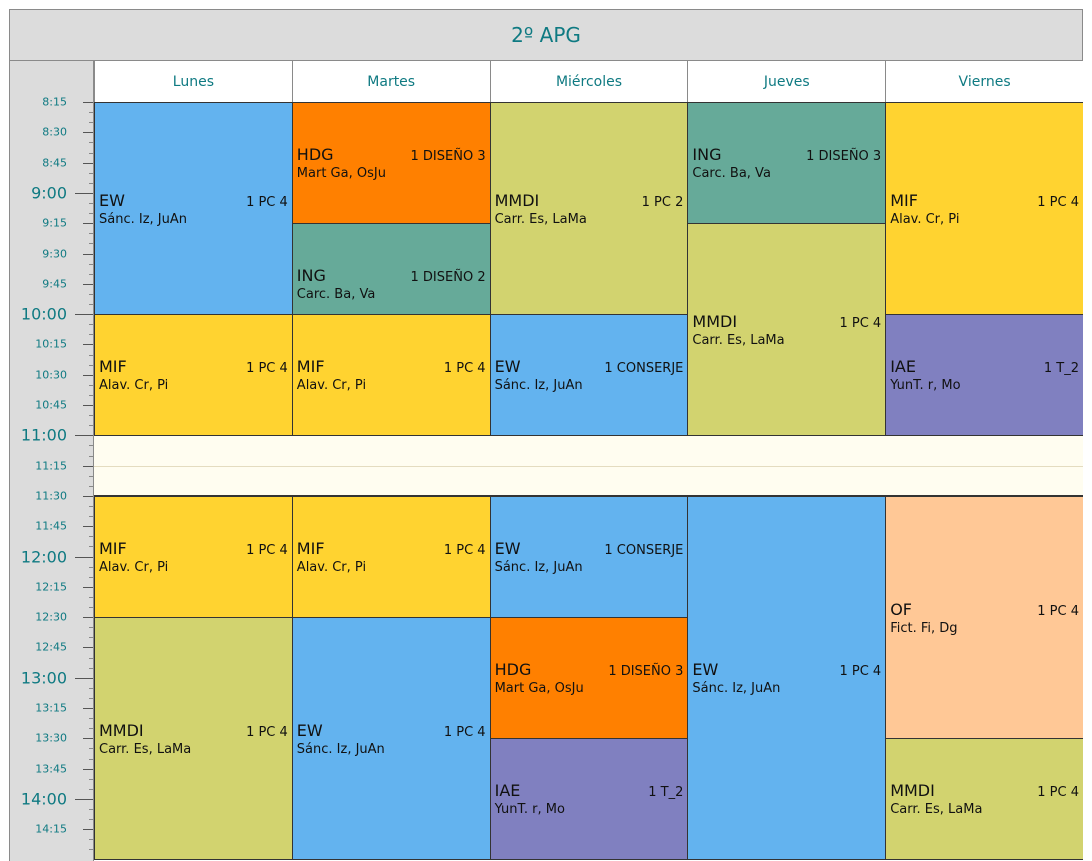 Image resolution: width=1092 pixels, height=861 pixels. I want to click on class-block-ing: ING 1 DISEÑO 3 Carc. Ba, Va, so click(787, 163).